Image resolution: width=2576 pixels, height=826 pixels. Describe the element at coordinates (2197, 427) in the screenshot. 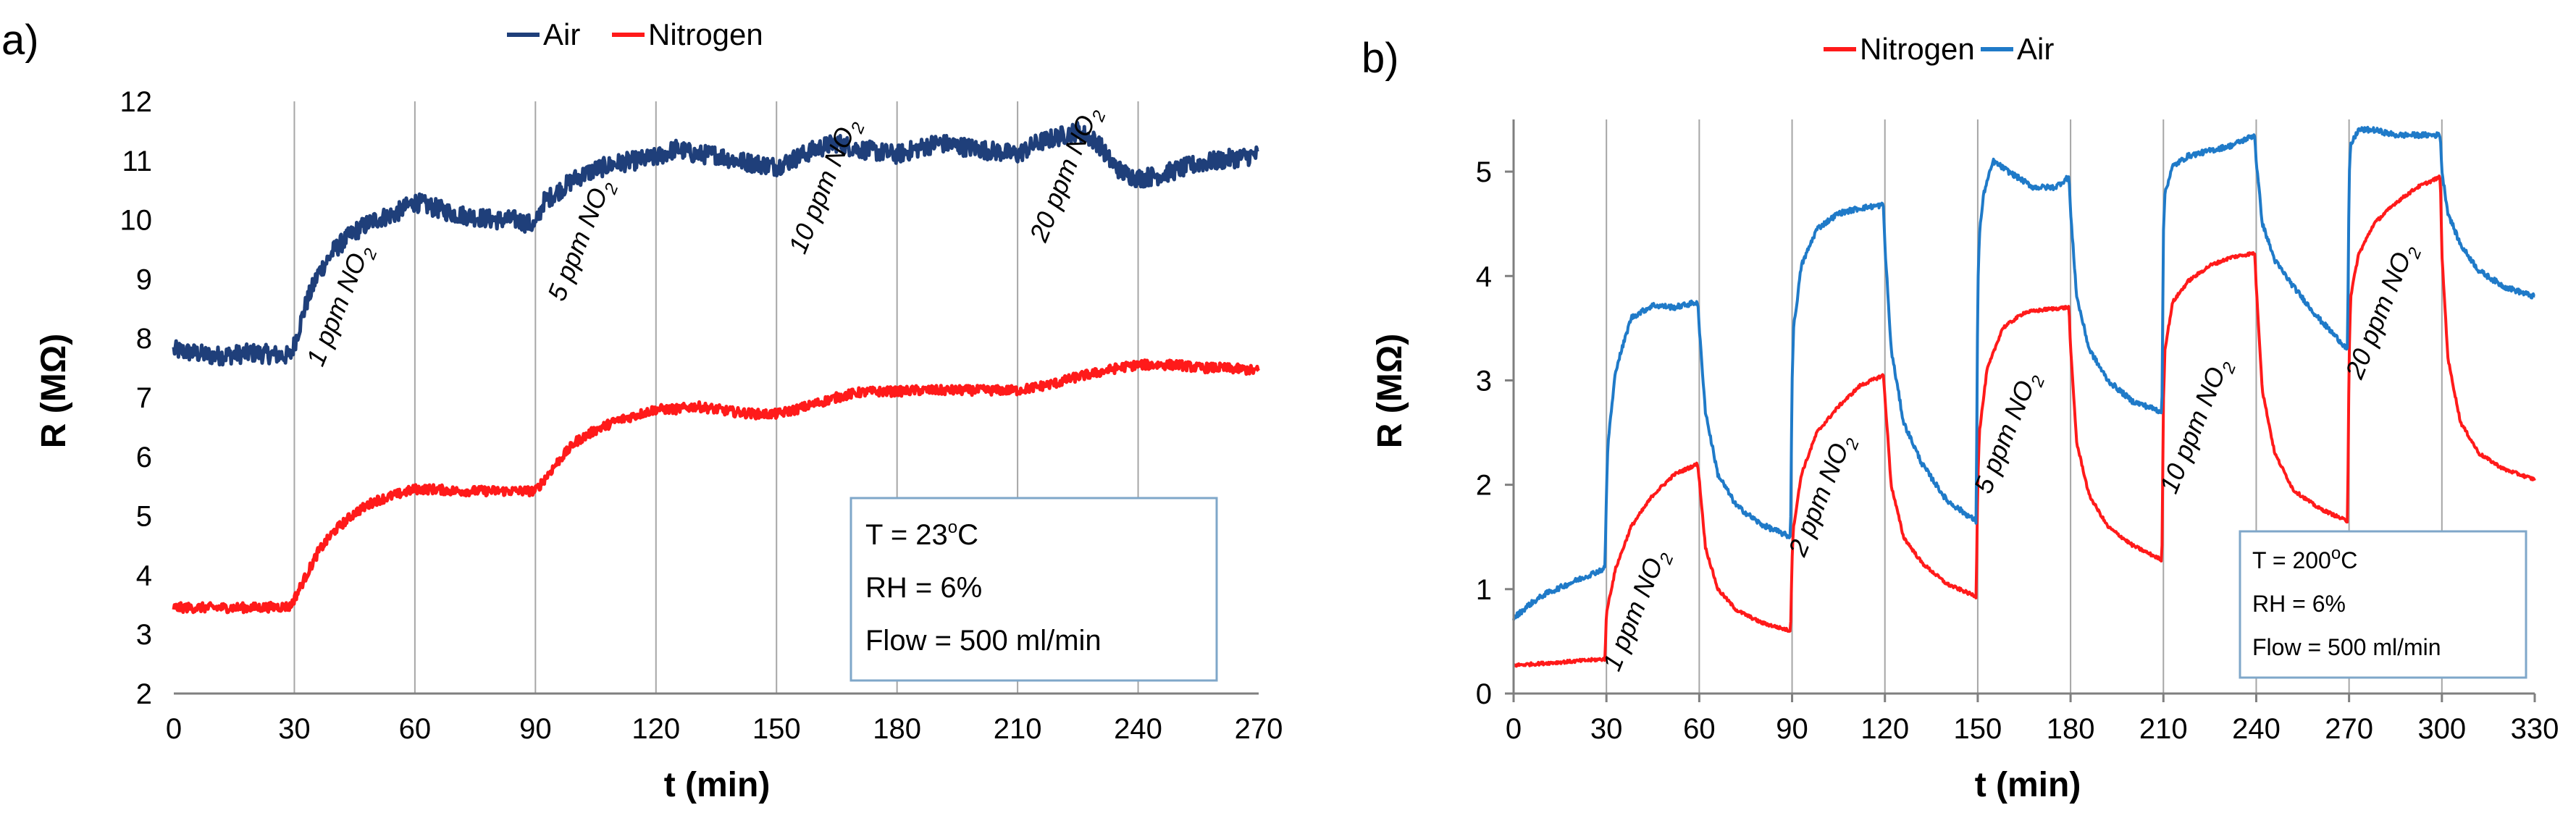

I see `annotation-4: 10 ppm NO2` at that location.